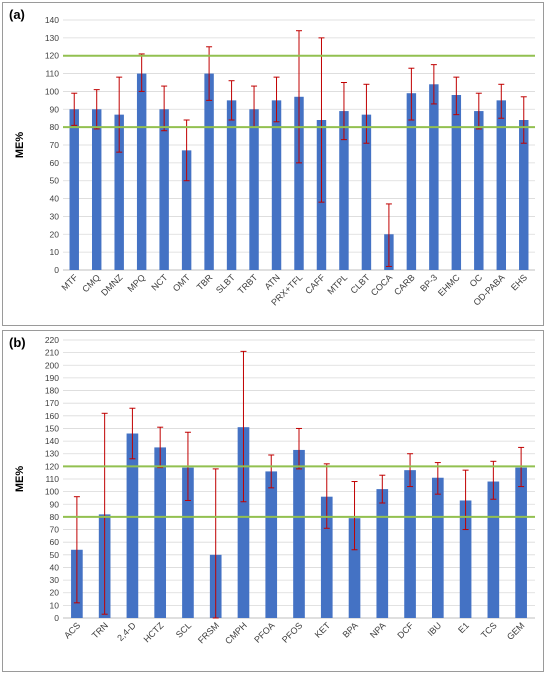  I want to click on chart1-y-tick-label: 170, so click(52, 403).